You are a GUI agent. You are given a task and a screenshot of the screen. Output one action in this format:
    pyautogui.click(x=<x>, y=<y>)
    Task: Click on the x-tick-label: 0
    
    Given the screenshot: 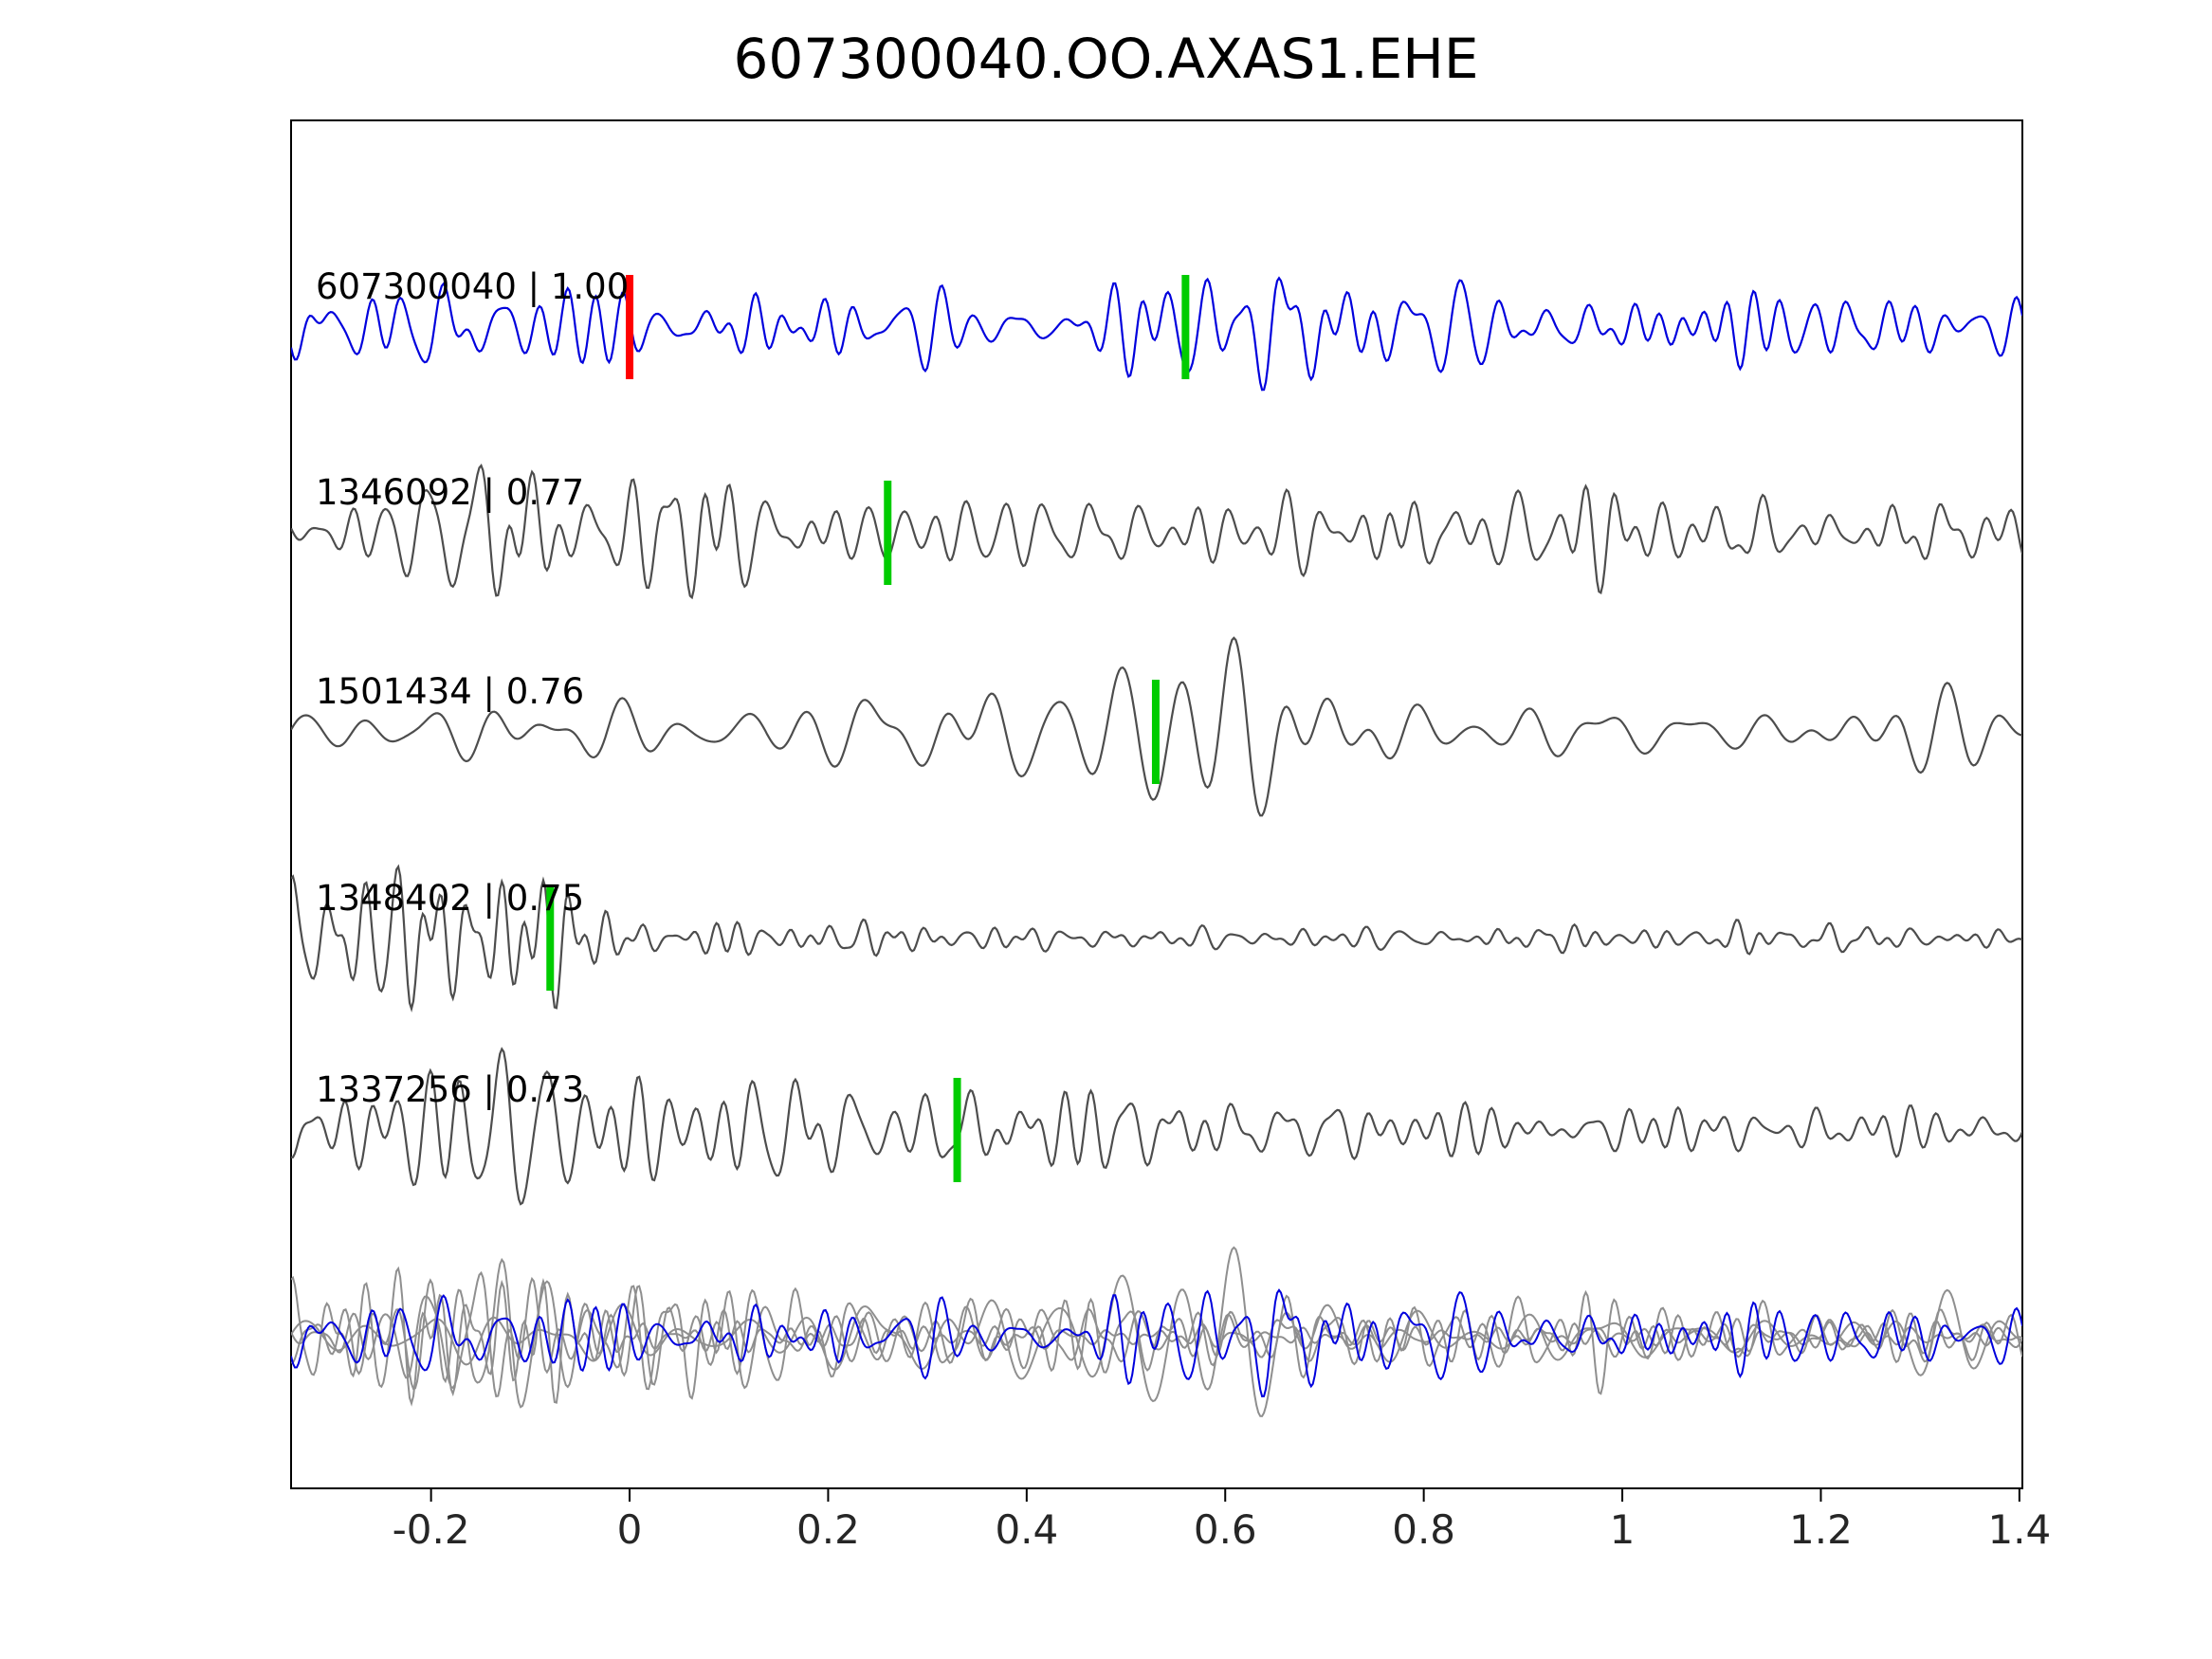 What is the action you would take?
    pyautogui.click(x=630, y=1529)
    